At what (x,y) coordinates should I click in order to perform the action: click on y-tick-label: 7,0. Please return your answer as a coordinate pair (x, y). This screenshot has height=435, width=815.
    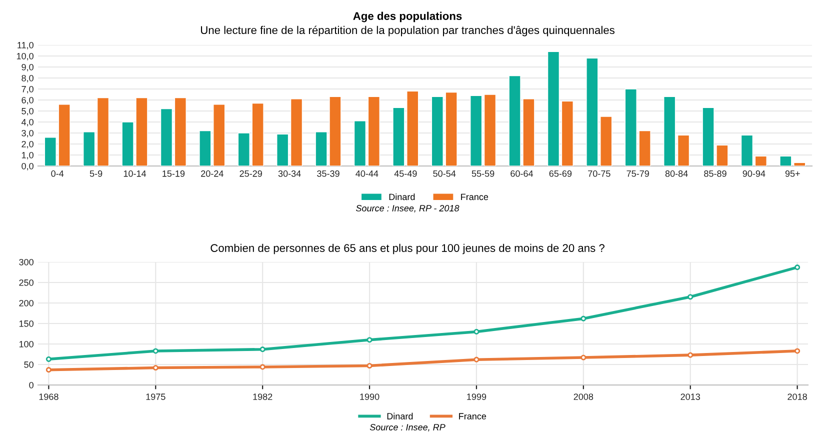
    Looking at the image, I should click on (28, 90).